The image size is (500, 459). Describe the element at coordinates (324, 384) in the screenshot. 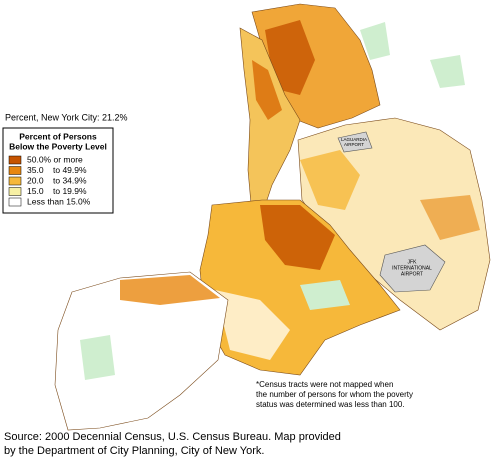

I see `footnote: *Census tracts were not mapped when` at that location.